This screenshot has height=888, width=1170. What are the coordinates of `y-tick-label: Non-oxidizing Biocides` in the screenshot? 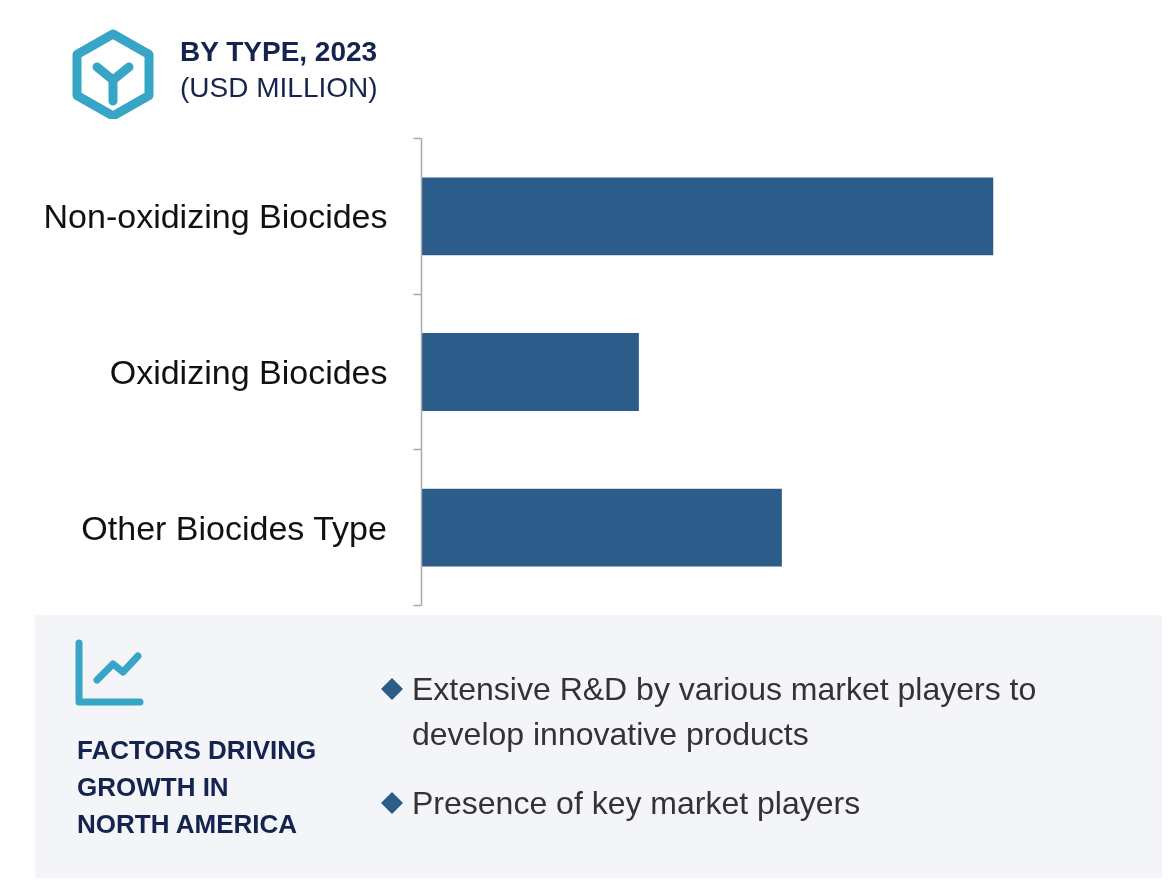 It's located at (215, 216).